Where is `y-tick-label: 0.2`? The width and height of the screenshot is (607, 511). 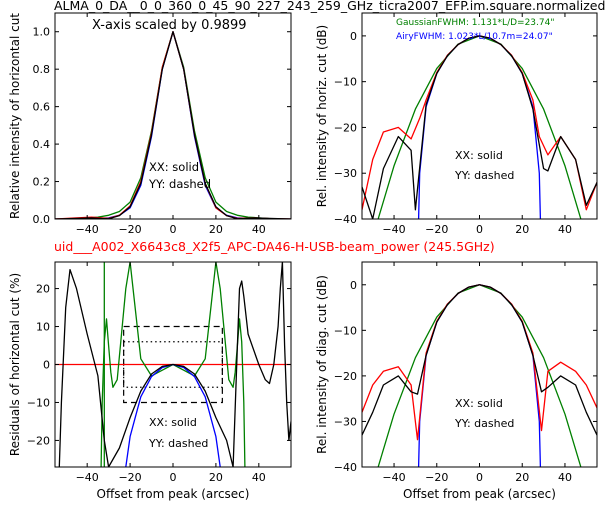
y-tick-label: 0.2 is located at coordinates (42, 182).